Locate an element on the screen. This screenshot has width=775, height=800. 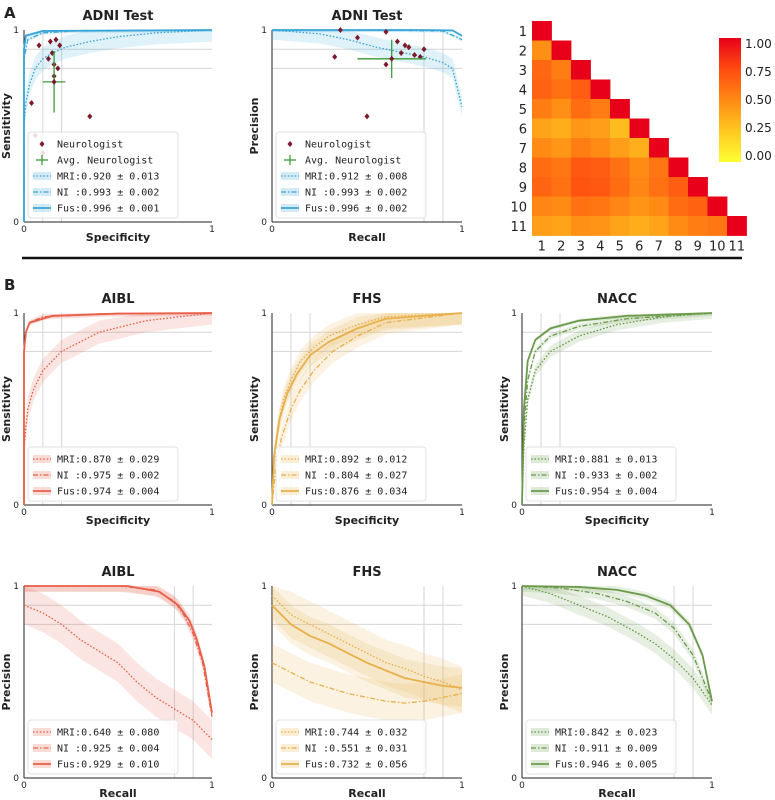
adni-pr-legend-neuro-marker is located at coordinates (290, 144).